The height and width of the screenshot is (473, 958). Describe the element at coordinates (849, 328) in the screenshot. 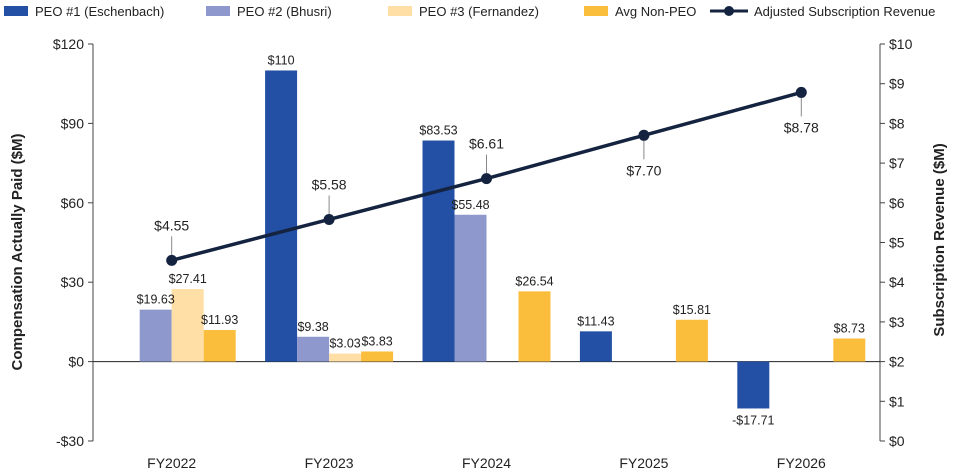

I see `bar-label: $8.73` at that location.